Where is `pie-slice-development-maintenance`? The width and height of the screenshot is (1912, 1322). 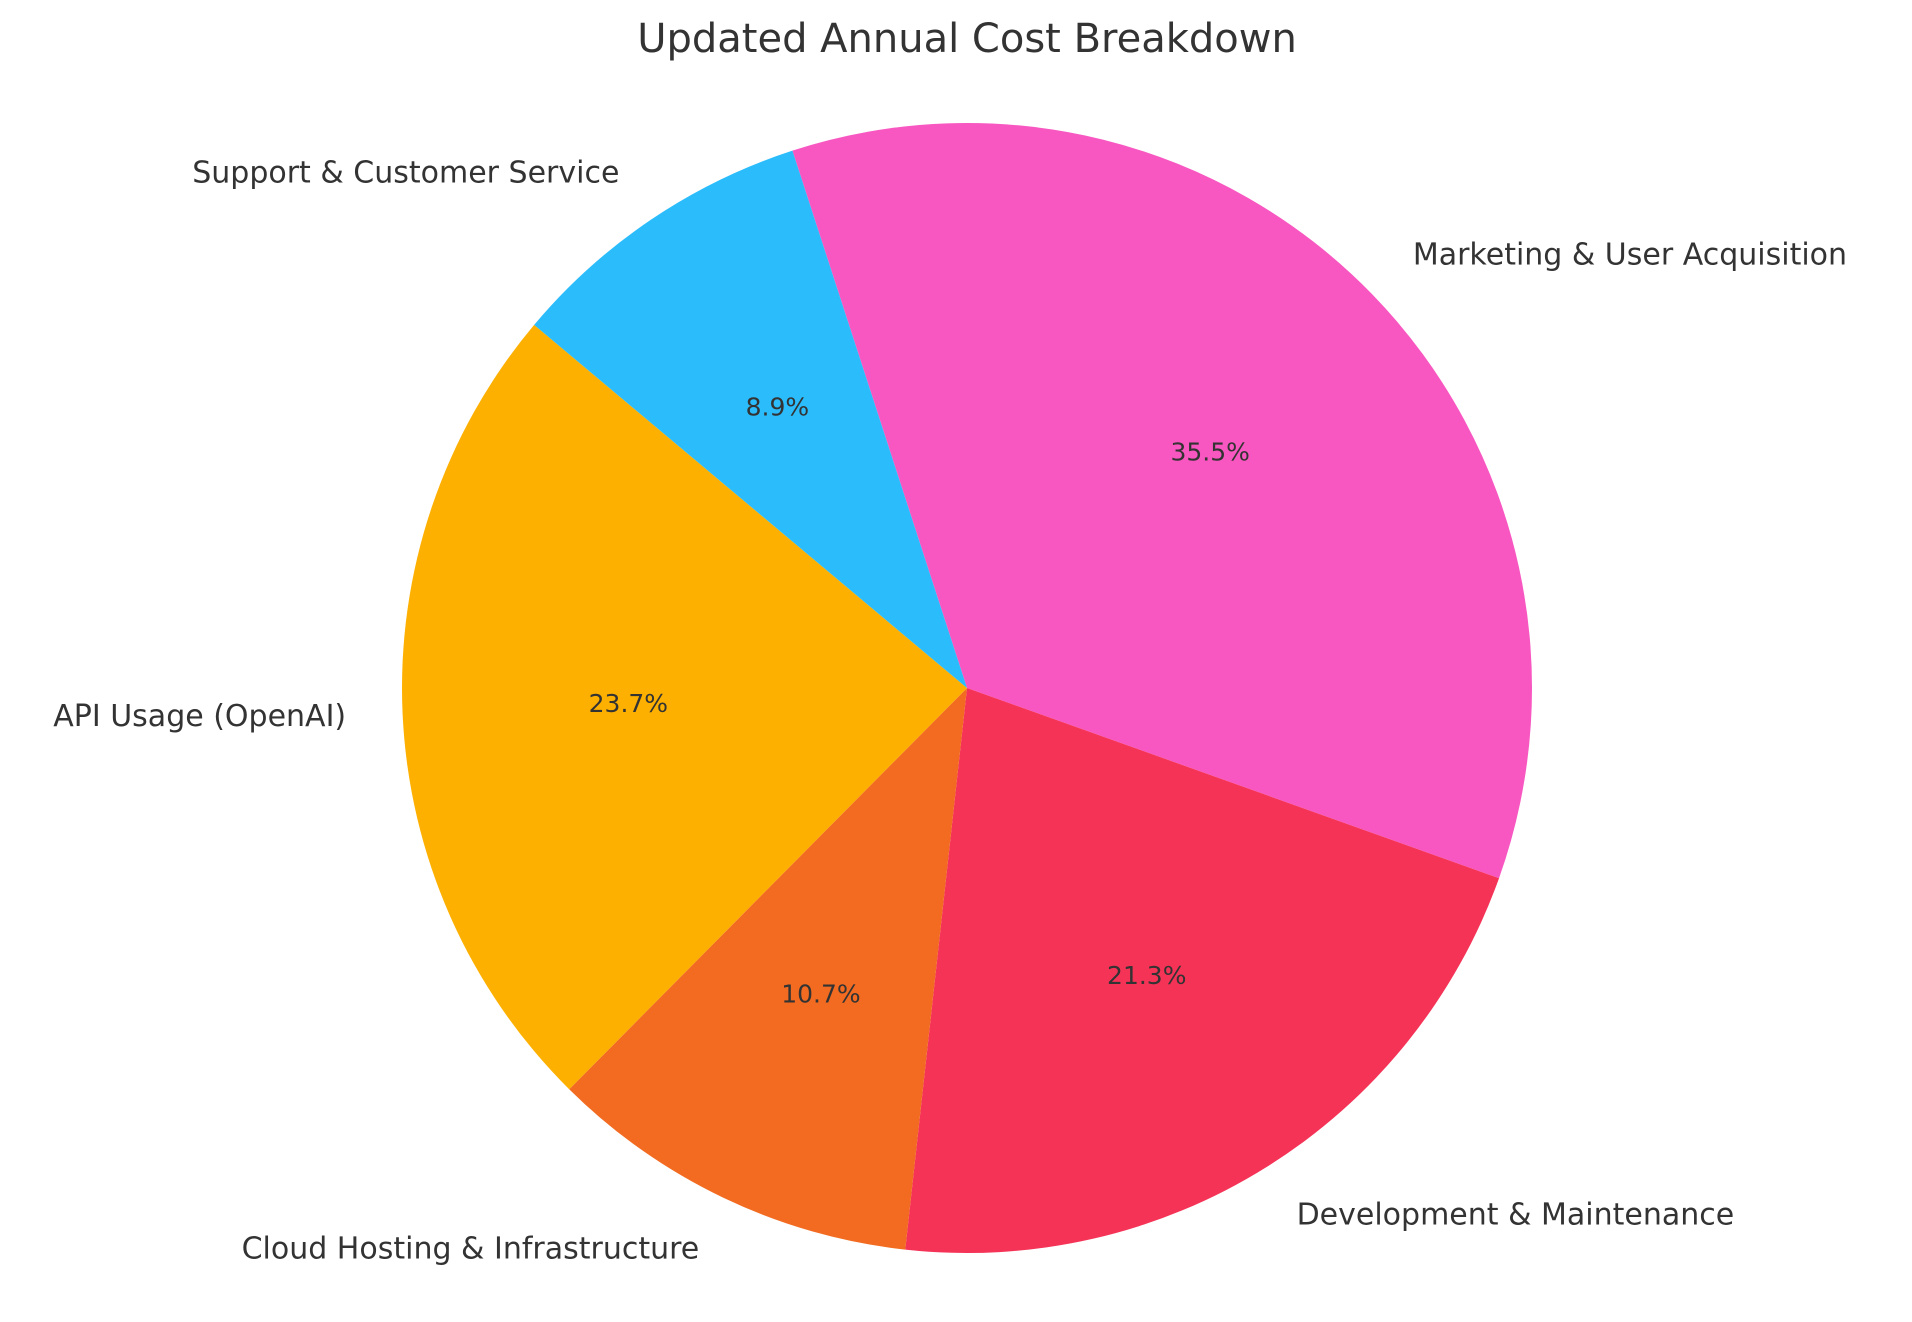 pie-slice-development-maintenance is located at coordinates (1202, 970).